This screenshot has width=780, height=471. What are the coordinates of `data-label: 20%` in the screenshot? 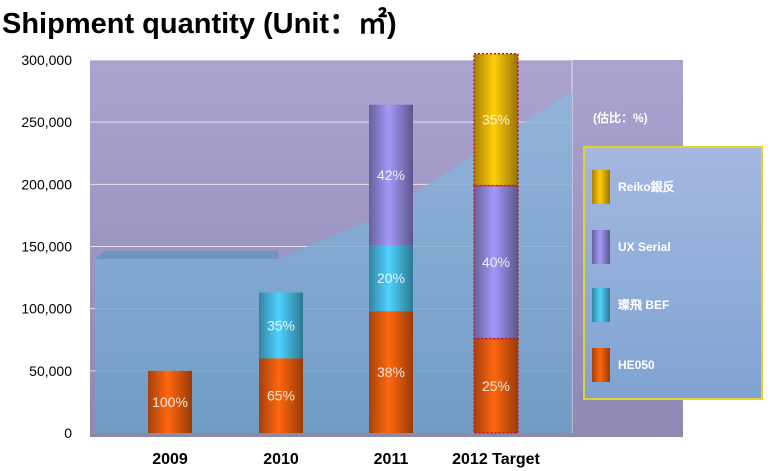 It's located at (391, 278).